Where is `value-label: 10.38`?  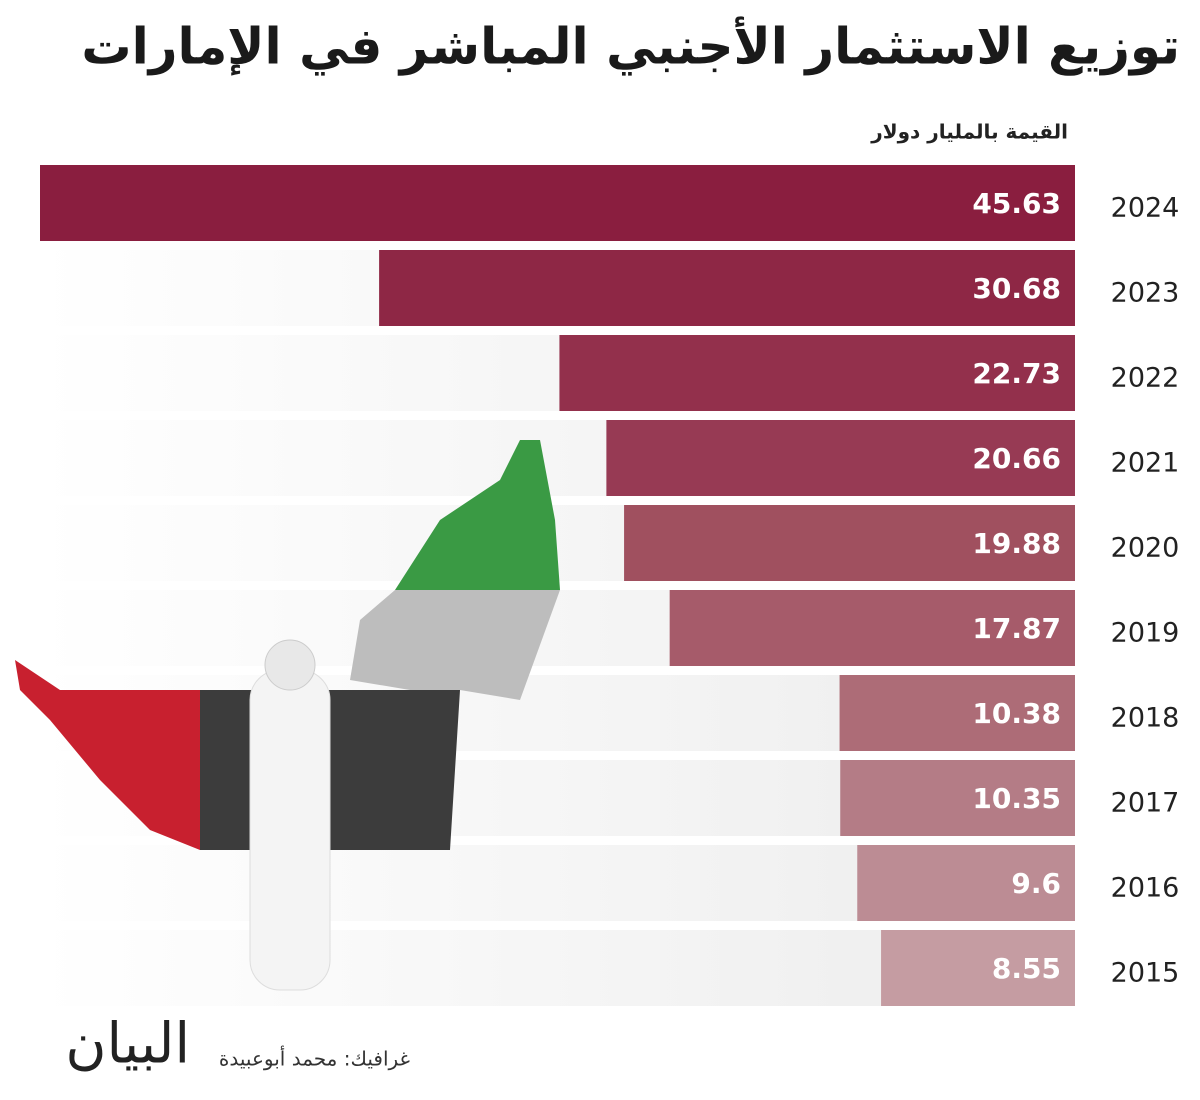 value-label: 10.38 is located at coordinates (1016, 713).